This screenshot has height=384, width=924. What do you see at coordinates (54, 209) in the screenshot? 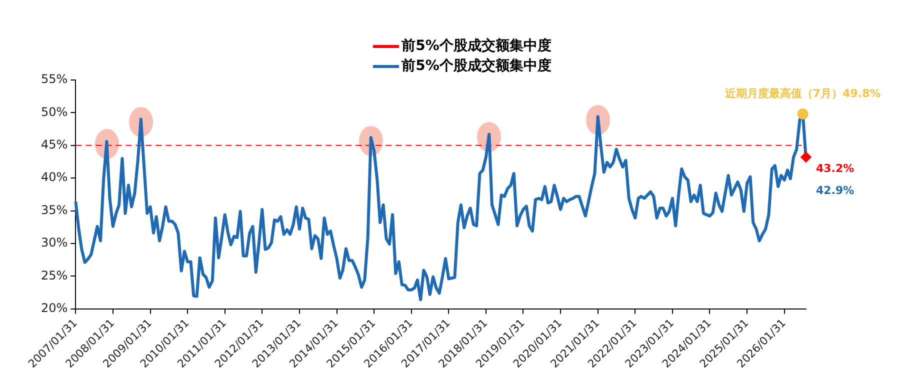
I see `y-tick-label: 35%` at bounding box center [54, 209].